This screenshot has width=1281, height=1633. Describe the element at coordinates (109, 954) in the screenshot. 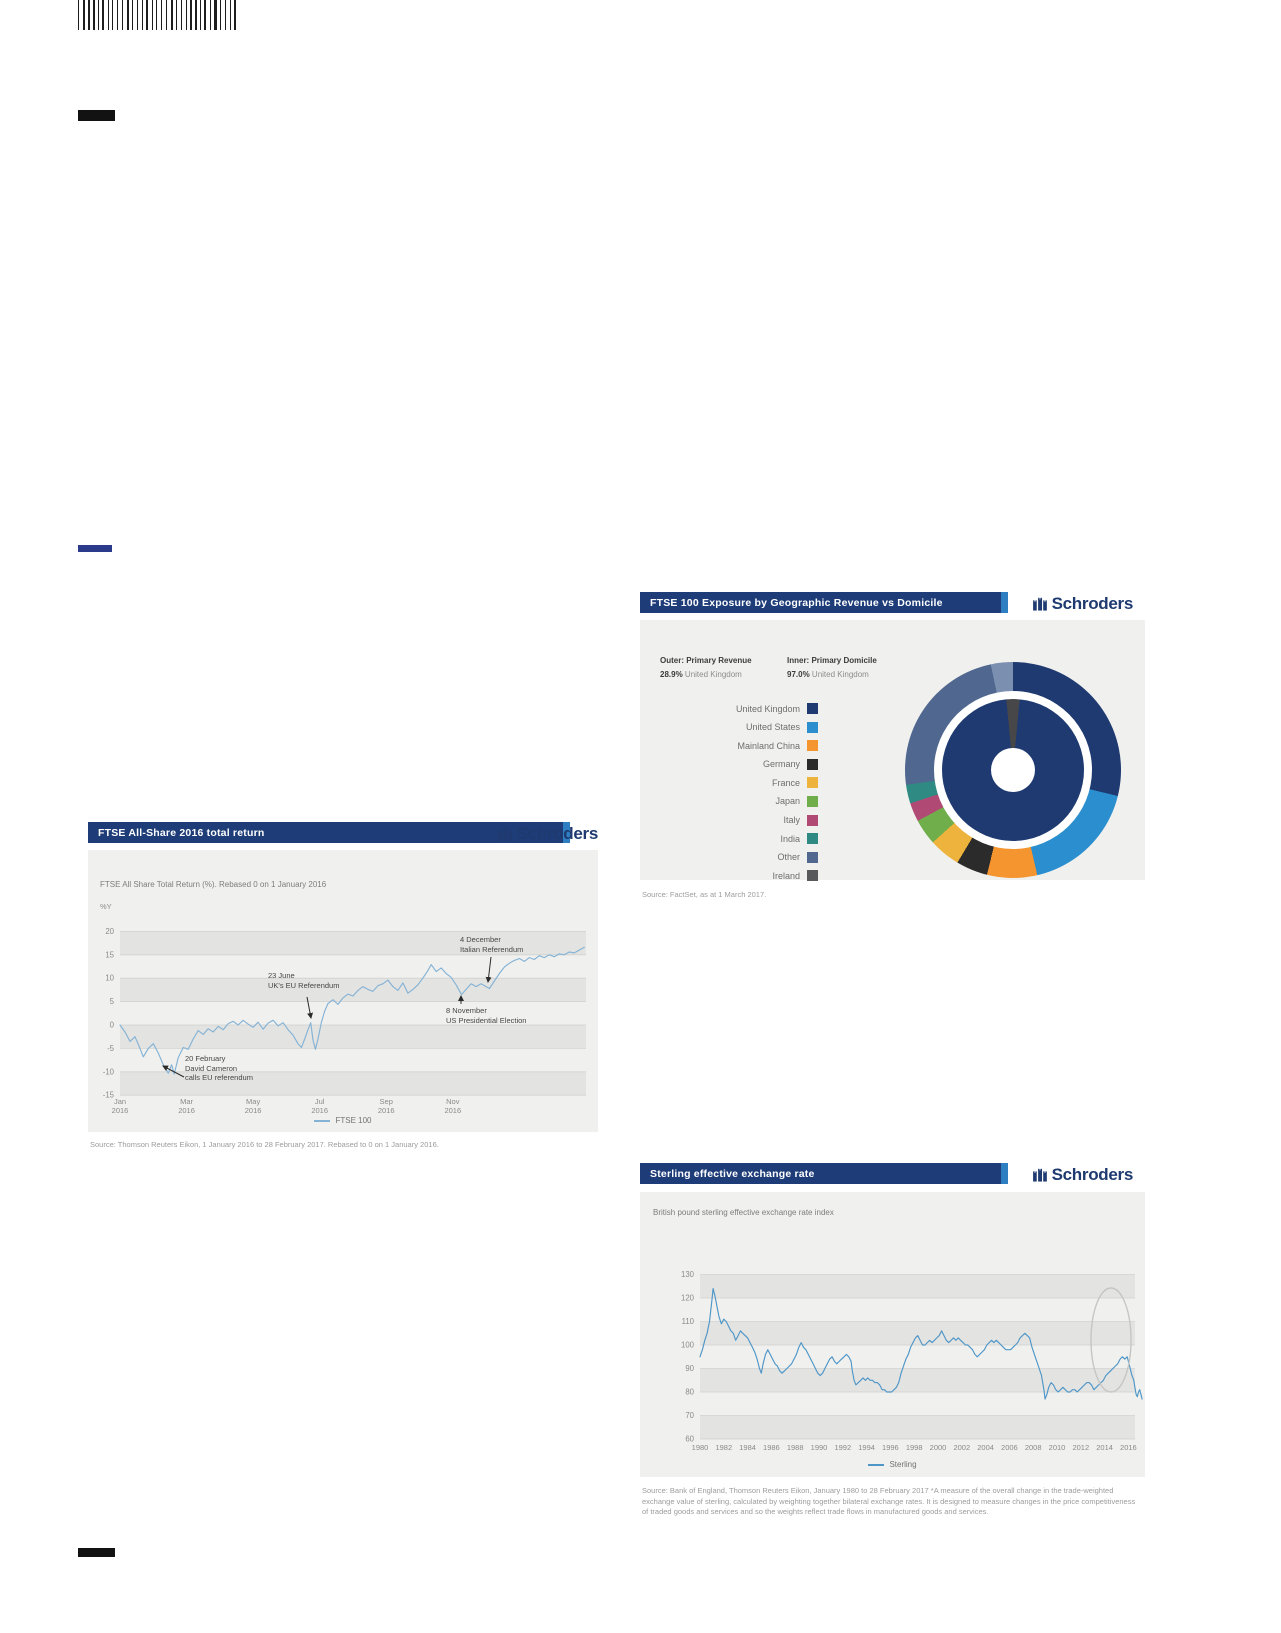

I see `y-tick-label: 15` at that location.